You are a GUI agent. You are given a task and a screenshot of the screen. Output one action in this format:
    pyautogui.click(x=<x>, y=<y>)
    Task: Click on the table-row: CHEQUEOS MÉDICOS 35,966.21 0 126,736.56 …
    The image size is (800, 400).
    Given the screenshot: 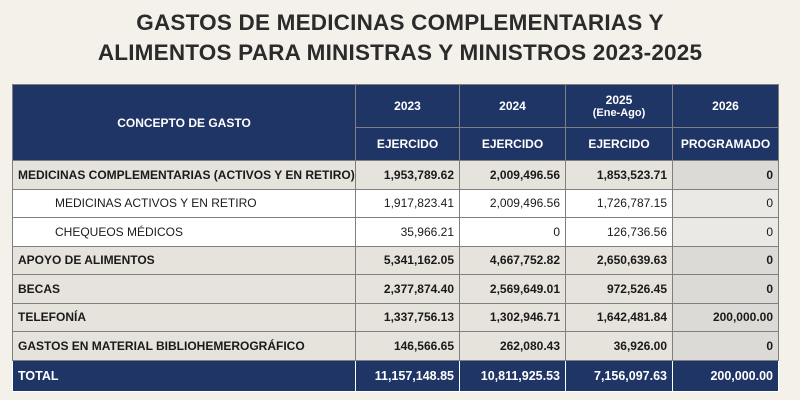 What is the action you would take?
    pyautogui.click(x=395, y=232)
    